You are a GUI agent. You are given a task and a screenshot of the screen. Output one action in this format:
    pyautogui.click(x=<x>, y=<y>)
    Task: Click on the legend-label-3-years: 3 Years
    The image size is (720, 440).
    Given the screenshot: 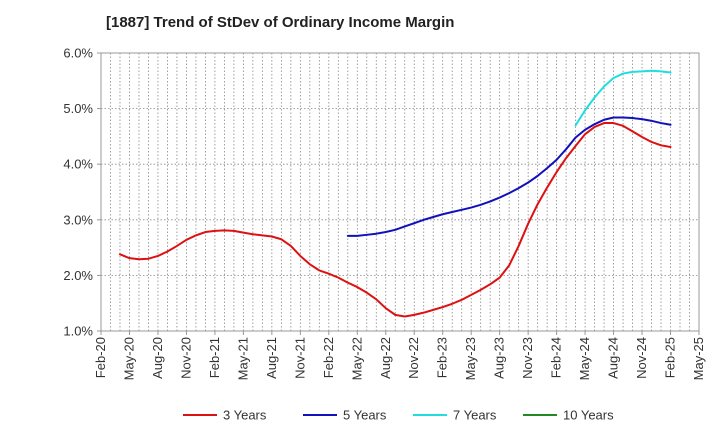 What is the action you would take?
    pyautogui.click(x=245, y=415)
    